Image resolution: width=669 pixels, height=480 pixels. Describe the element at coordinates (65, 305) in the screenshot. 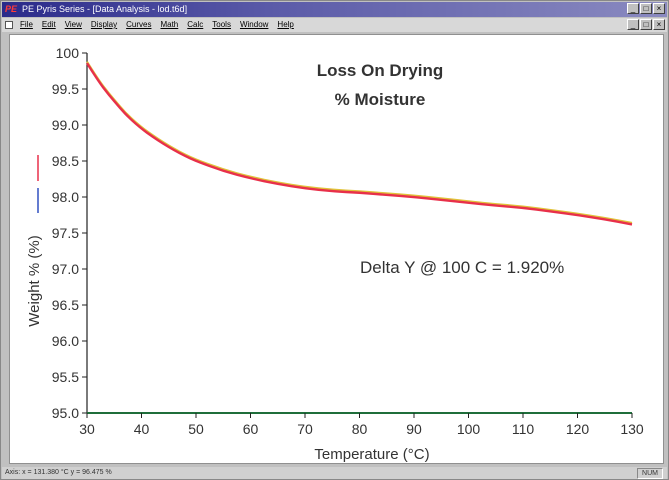

I see `y-tick-label: 96.5` at that location.